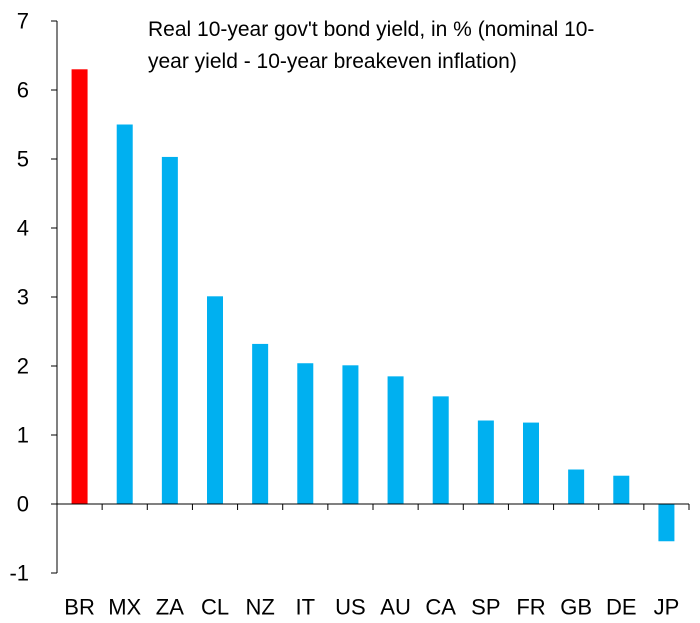 This screenshot has height=623, width=700. What do you see at coordinates (395, 607) in the screenshot?
I see `category-label-au: AU` at bounding box center [395, 607].